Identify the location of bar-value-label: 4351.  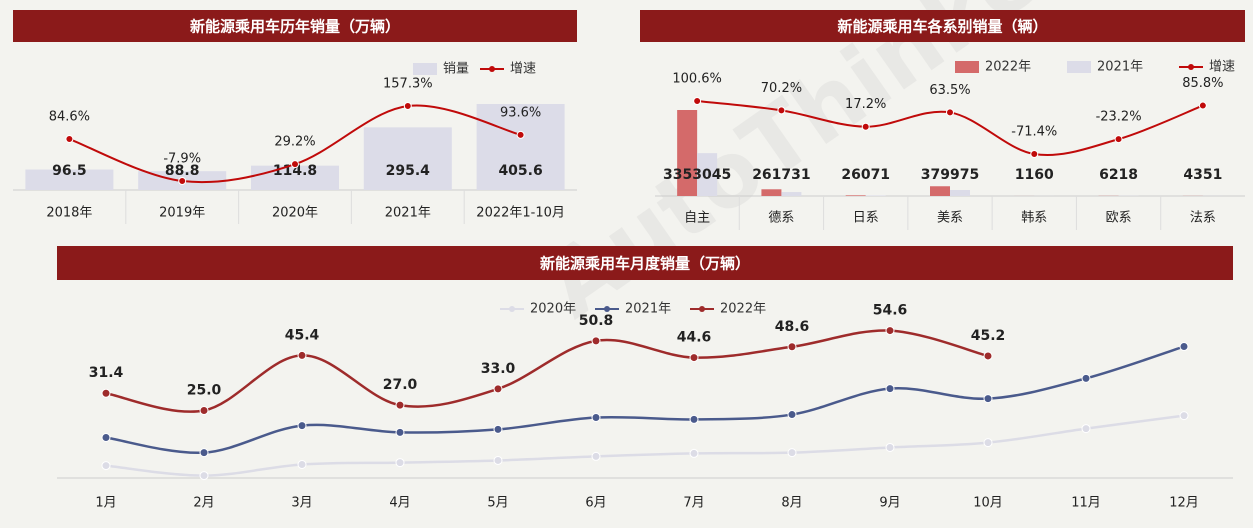
(1202, 175).